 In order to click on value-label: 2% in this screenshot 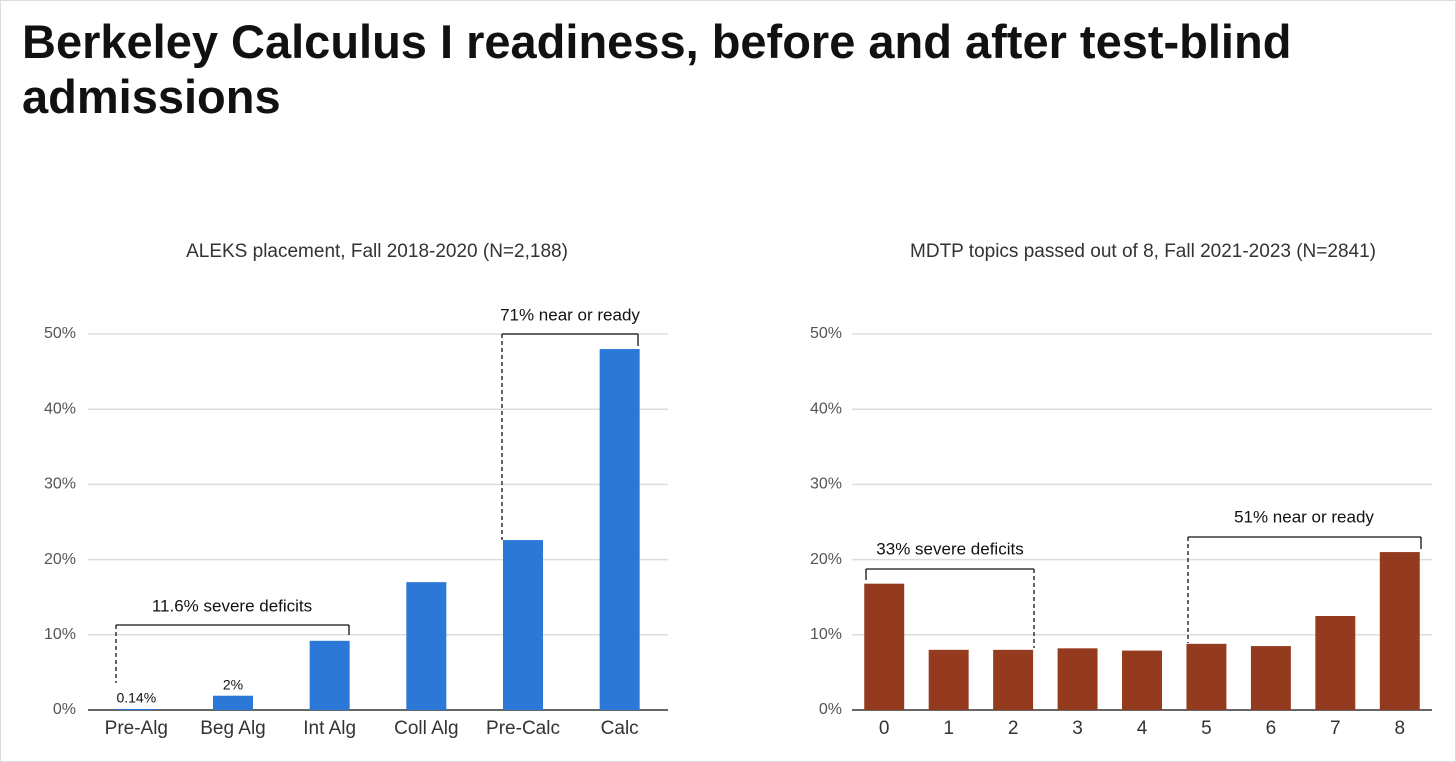, I will do `click(233, 684)`.